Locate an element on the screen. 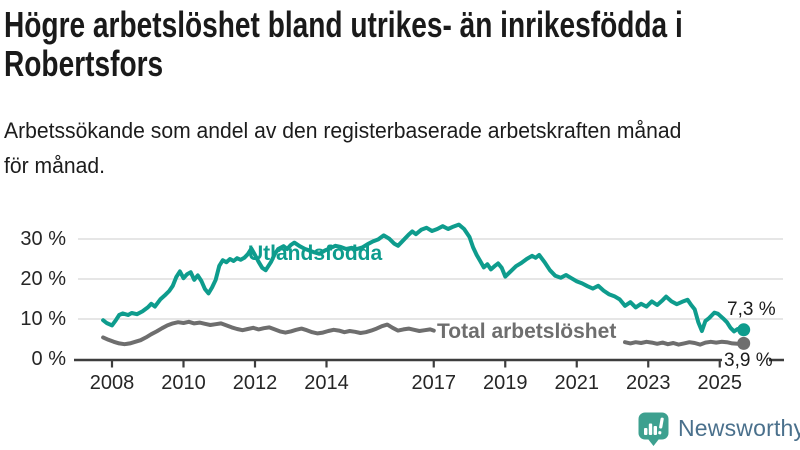  series-line-1-seg0 is located at coordinates (268, 333).